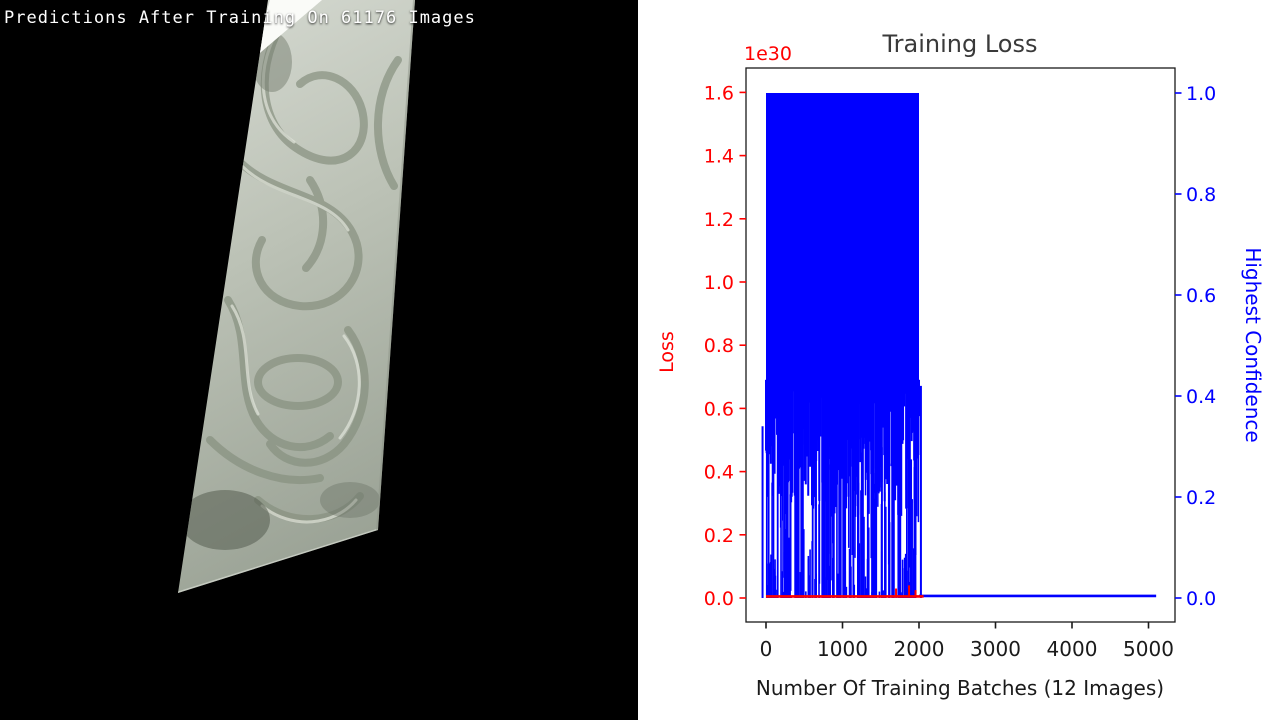 The height and width of the screenshot is (720, 1280). What do you see at coordinates (1201, 296) in the screenshot?
I see `right-tick-label: 0.6` at bounding box center [1201, 296].